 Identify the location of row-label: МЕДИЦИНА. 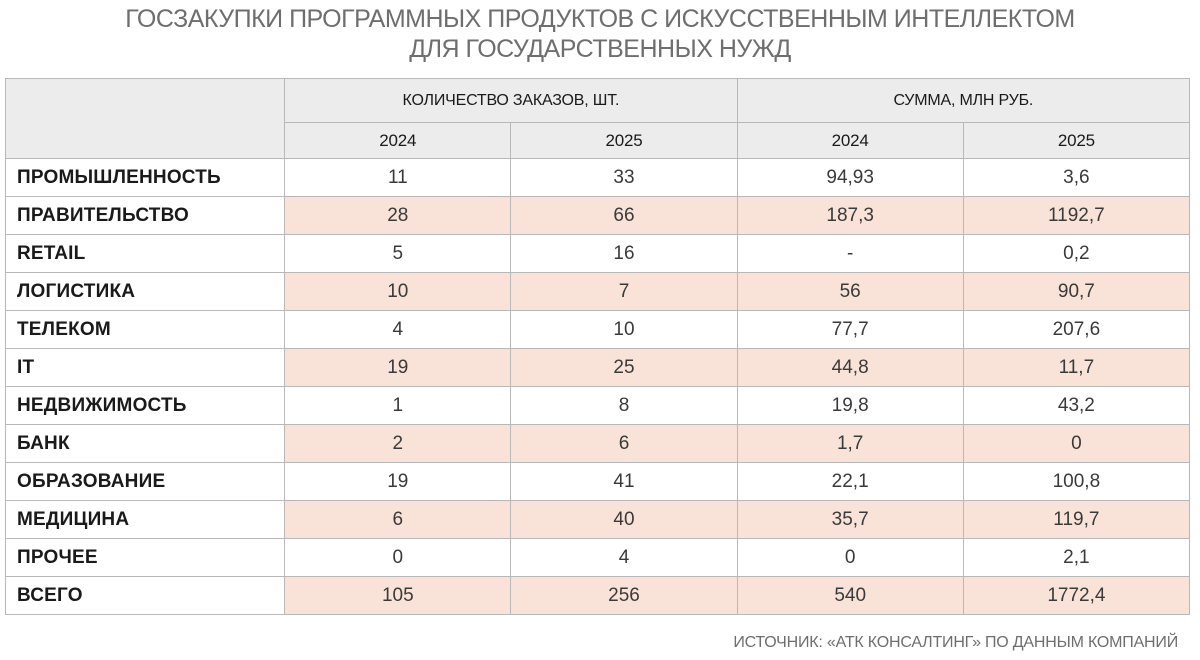
(145, 519).